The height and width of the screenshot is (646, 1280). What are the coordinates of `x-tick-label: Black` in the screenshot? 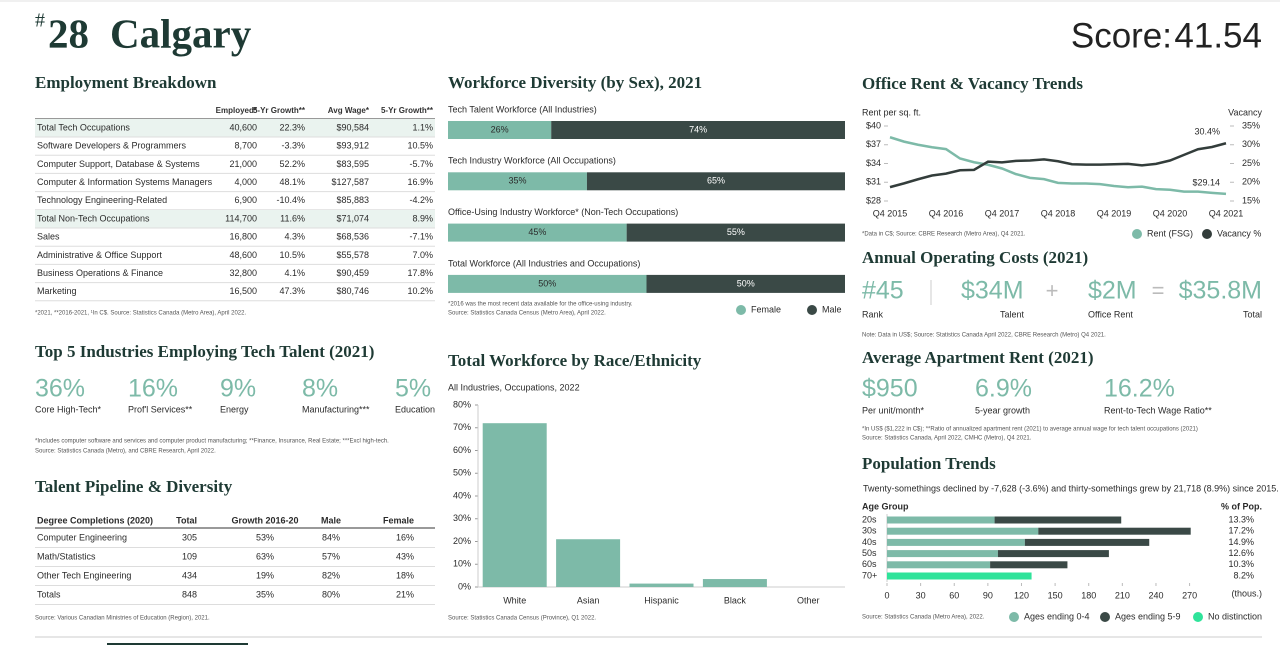 It's located at (735, 600).